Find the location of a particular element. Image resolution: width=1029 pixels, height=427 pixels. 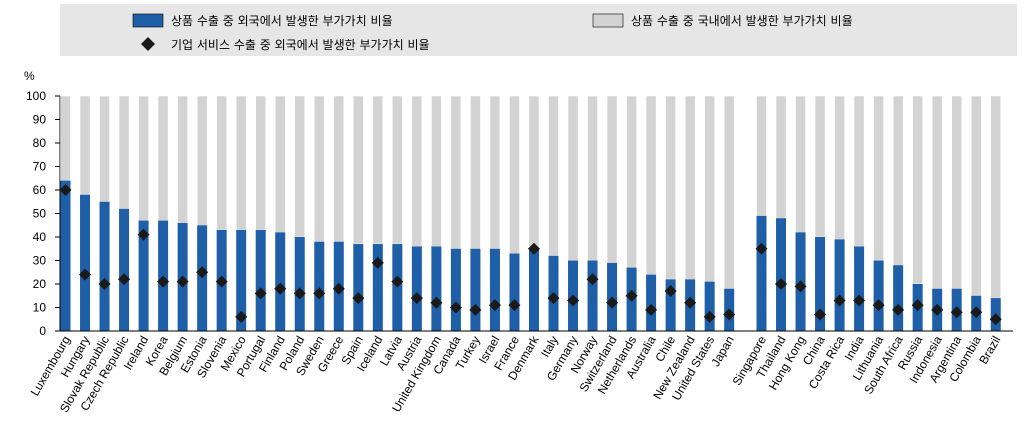

legend-background is located at coordinates (538, 30).